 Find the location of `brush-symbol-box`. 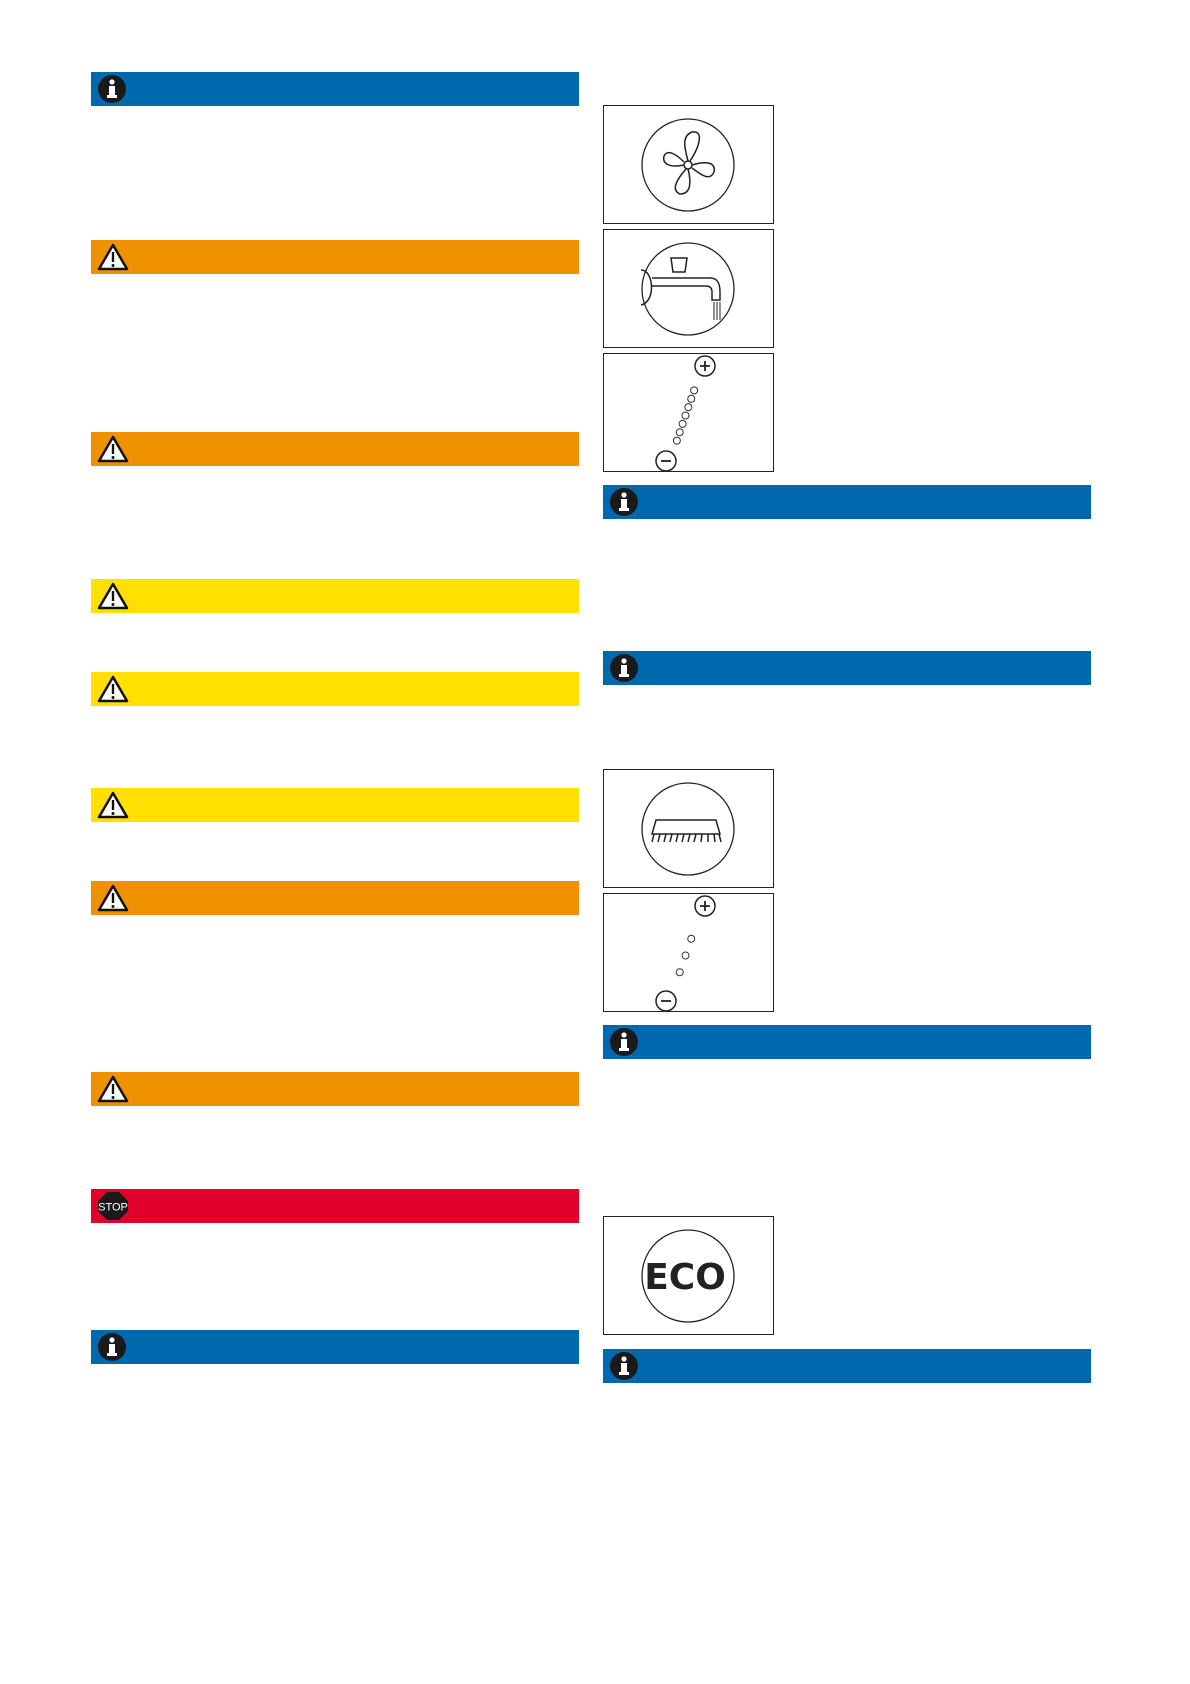

brush-symbol-box is located at coordinates (688, 828).